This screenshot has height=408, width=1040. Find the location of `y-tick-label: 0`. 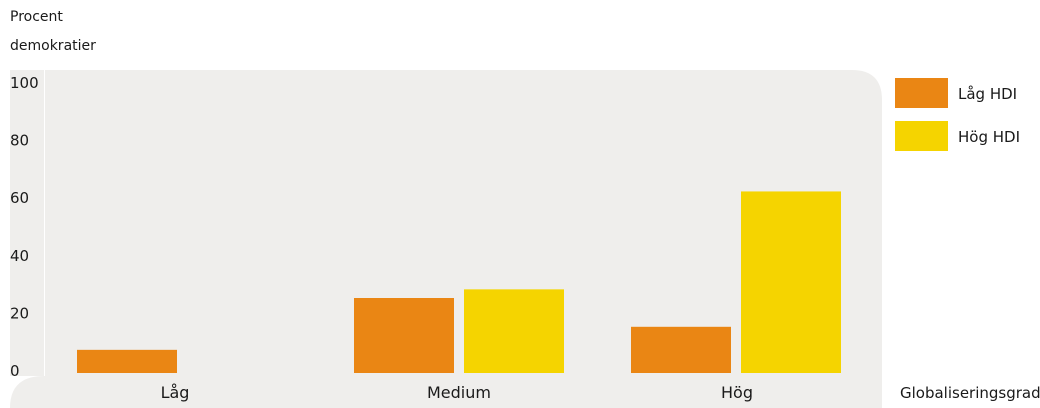

y-tick-label: 0 is located at coordinates (15, 371).